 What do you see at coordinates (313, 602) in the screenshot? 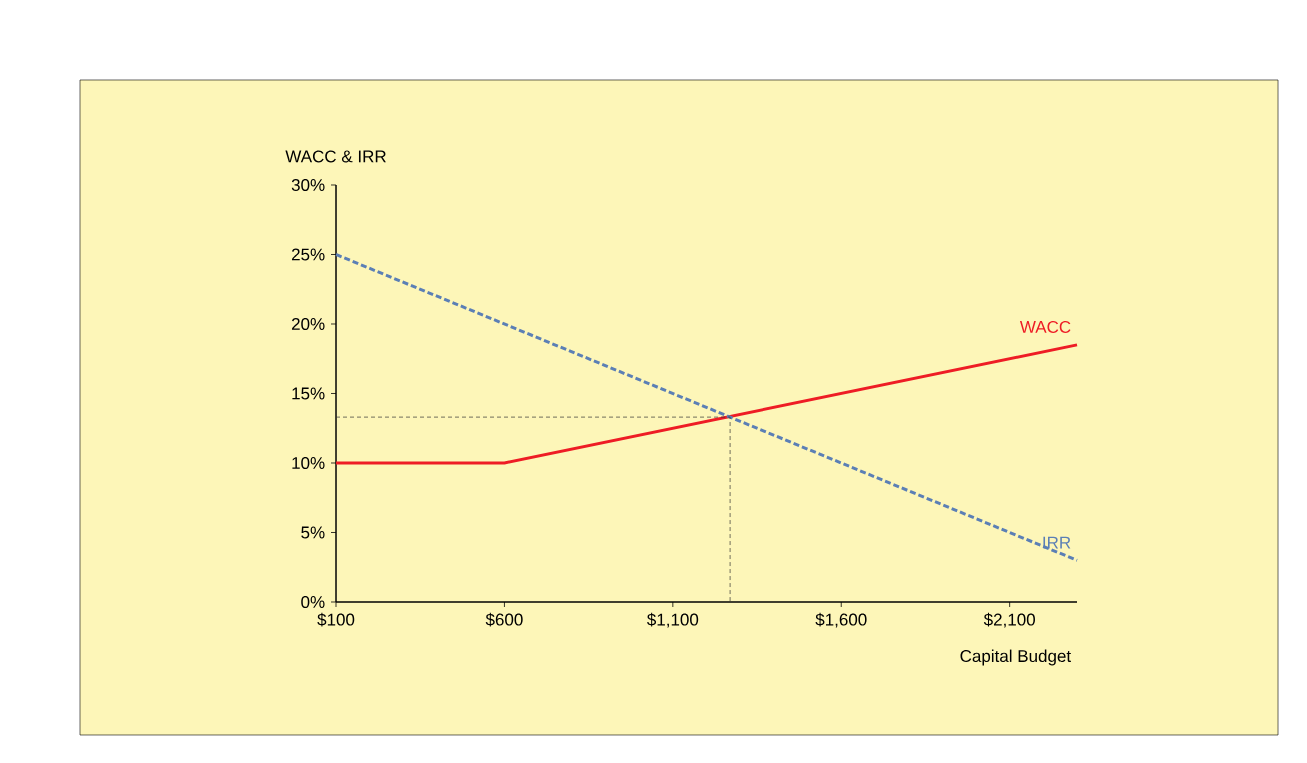
I see `y-tick-label: 0%` at bounding box center [313, 602].